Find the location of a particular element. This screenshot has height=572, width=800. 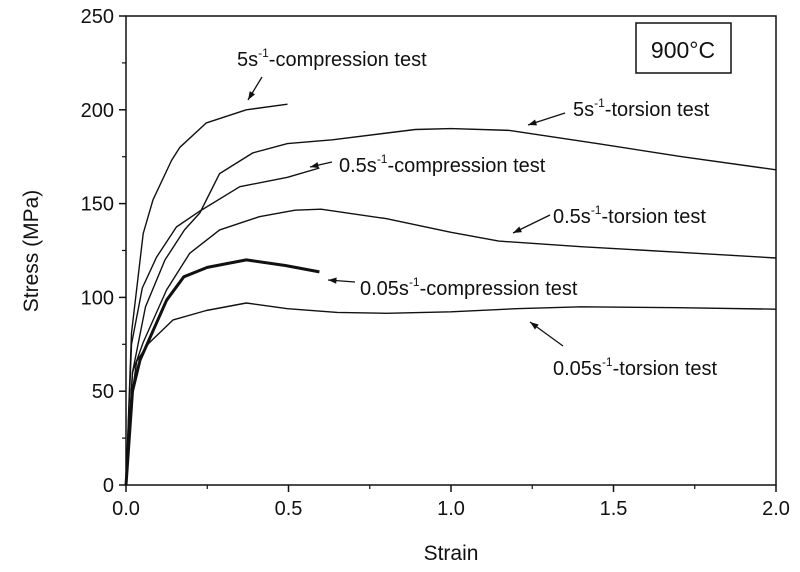

series-annotation: 5s-1-compression test is located at coordinates (332, 73).